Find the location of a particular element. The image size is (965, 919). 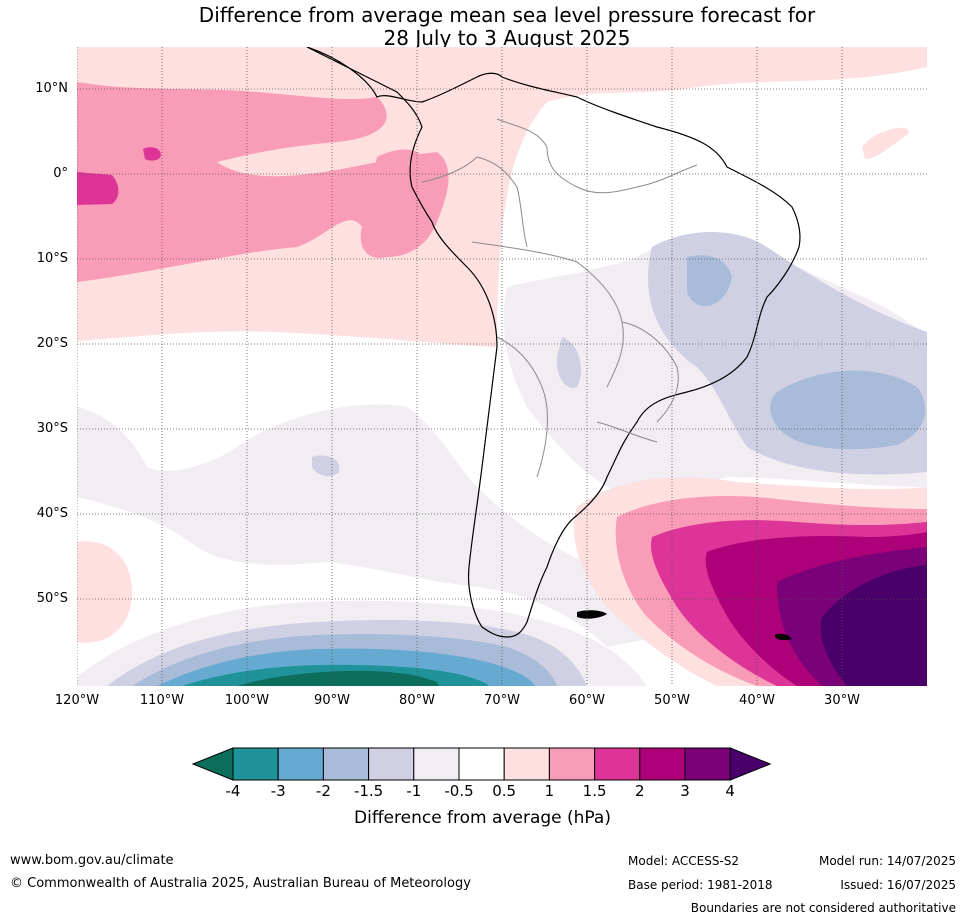

footer-issued: Issued: 16/07/2025 is located at coordinates (898, 885).